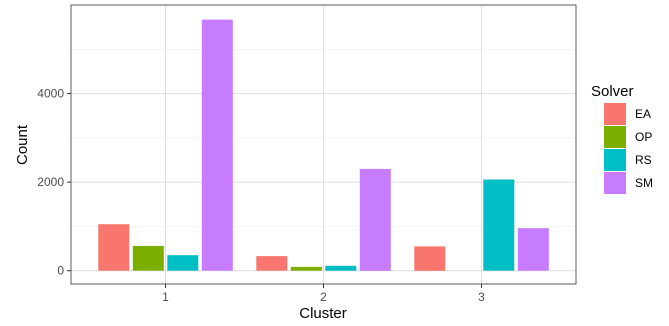 The image size is (669, 326). I want to click on legend-label-sm: SM, so click(644, 183).